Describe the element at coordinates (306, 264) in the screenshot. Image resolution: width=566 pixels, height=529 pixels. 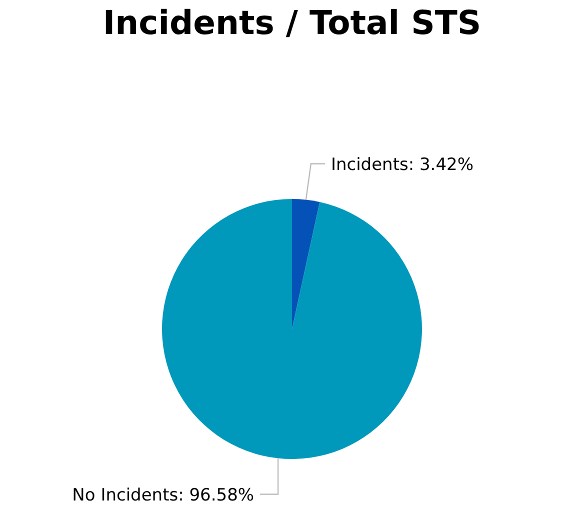
I see `pie-slice` at that location.